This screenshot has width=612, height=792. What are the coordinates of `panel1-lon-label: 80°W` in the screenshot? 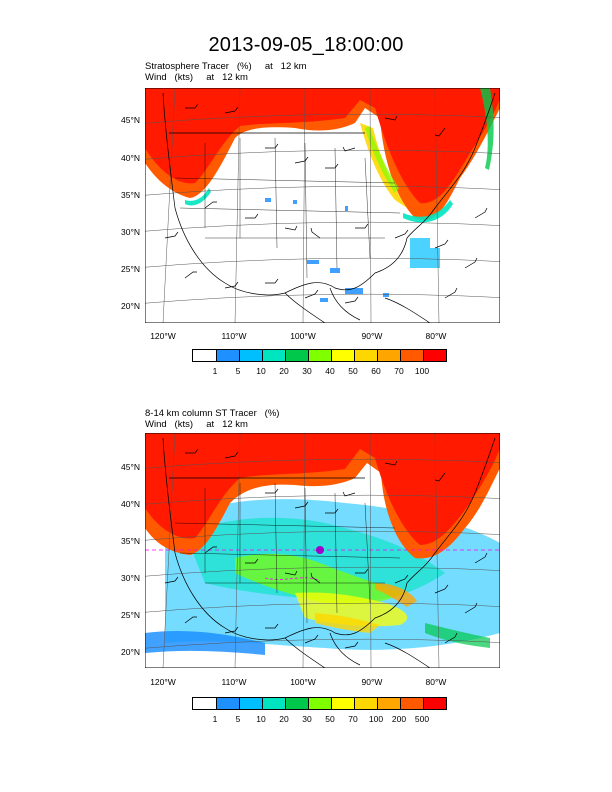 It's located at (436, 336).